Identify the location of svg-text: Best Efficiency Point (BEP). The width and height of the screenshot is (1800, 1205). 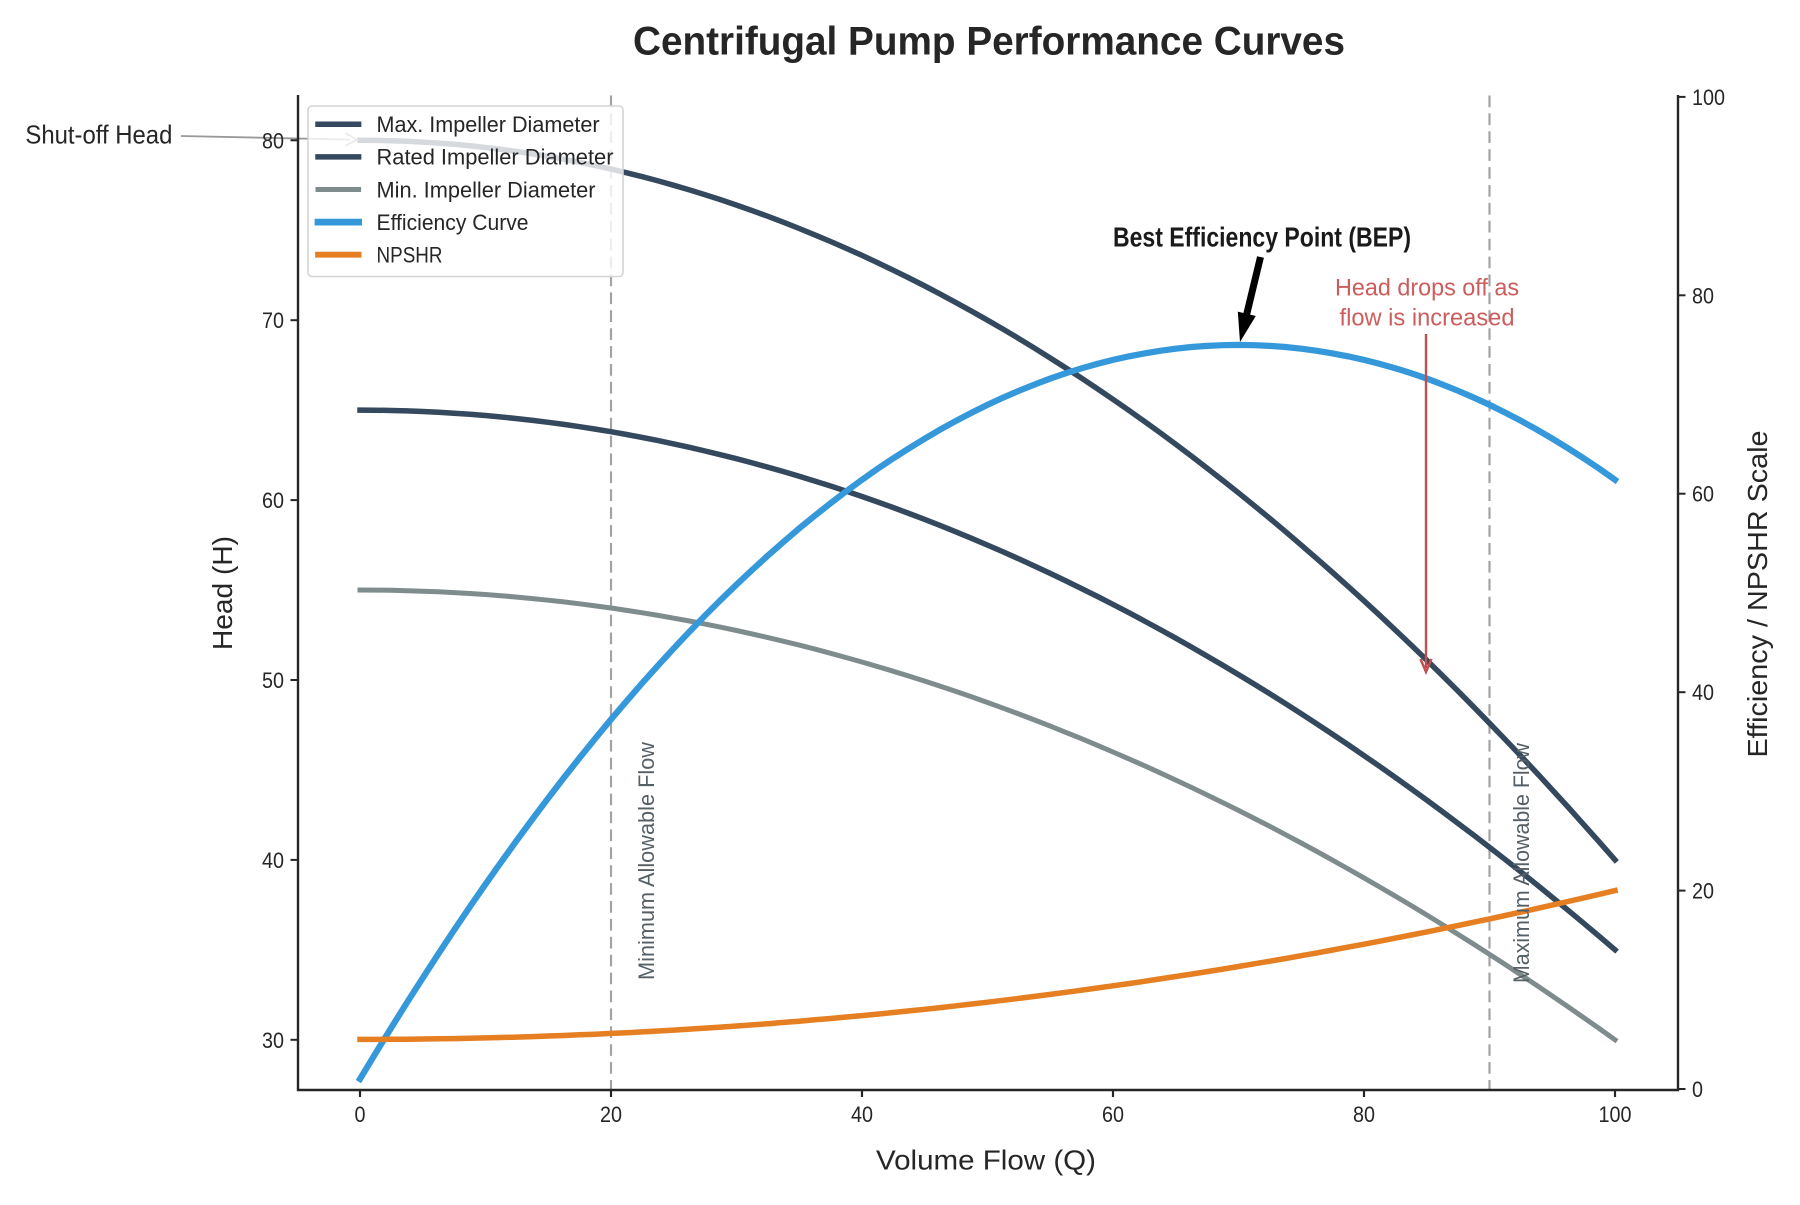
(1262, 237).